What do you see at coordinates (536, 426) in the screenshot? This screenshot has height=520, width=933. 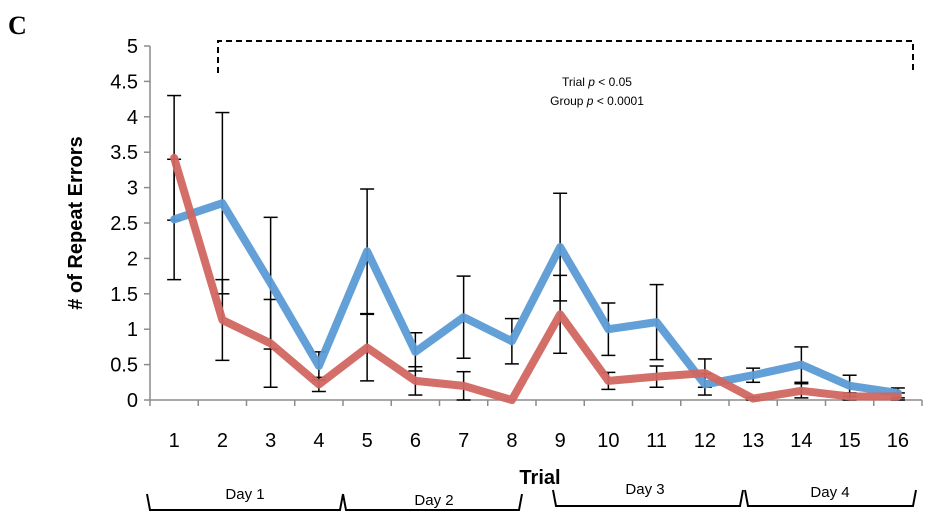 I see `x-ticks: 1 2 3 4 5 6 7 8 9 10 11 12 13 14 15 16` at bounding box center [536, 426].